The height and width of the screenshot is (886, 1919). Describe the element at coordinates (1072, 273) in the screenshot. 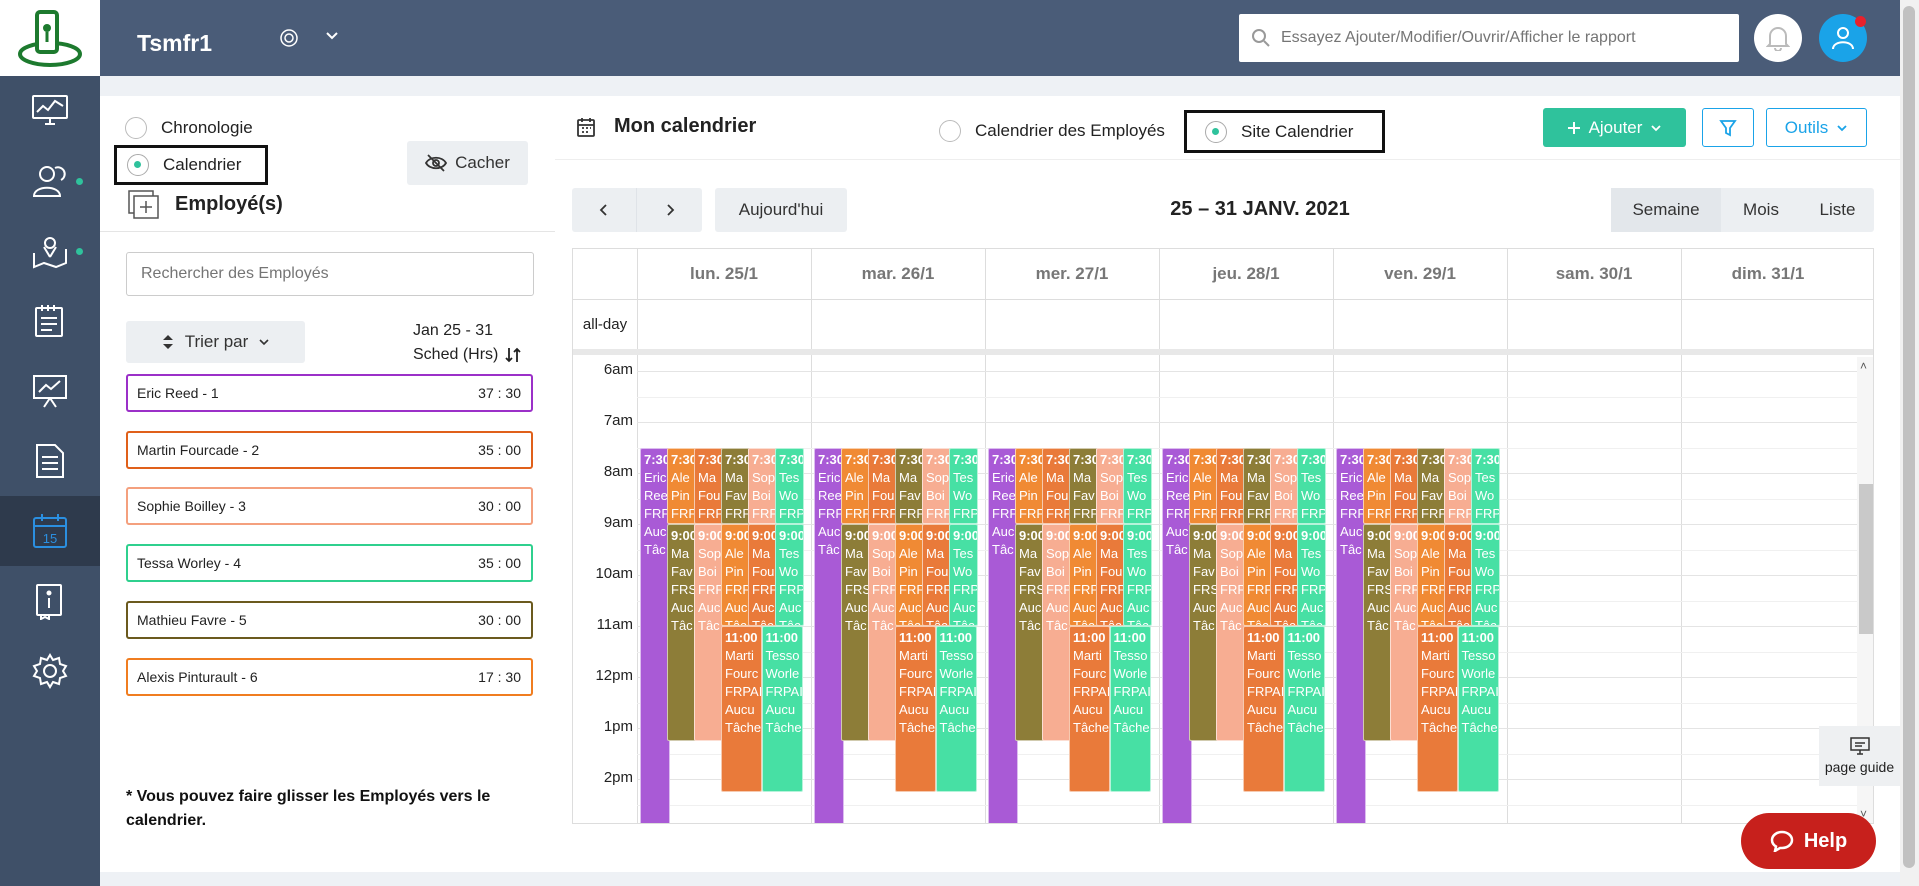

I see `day-header: mer. 27/1` at that location.